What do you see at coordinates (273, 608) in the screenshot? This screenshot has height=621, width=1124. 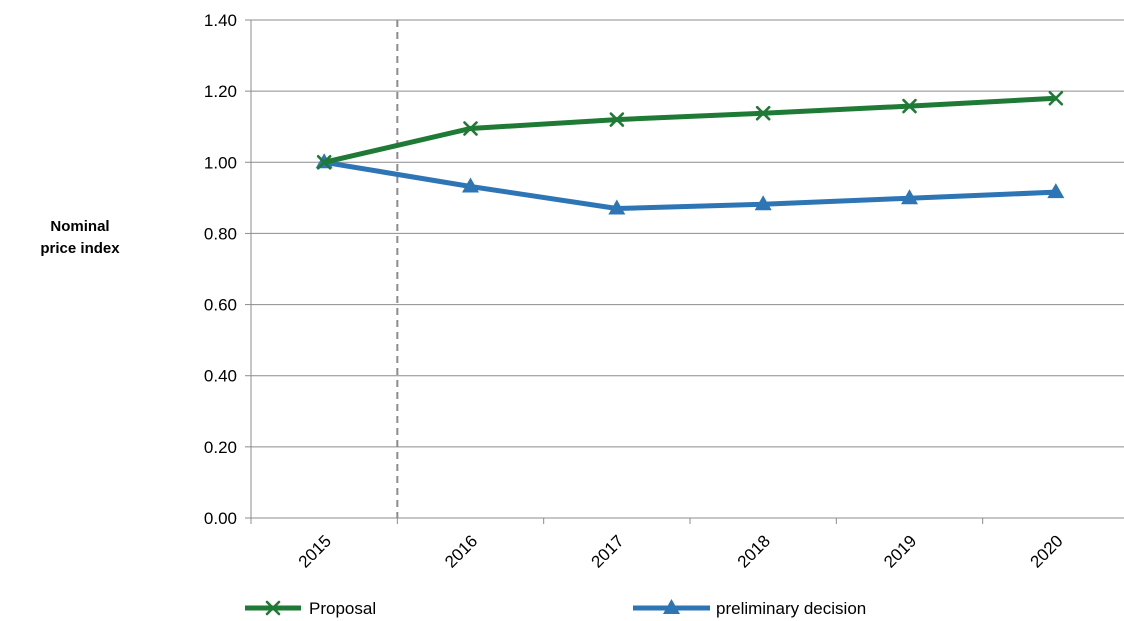 I see `legend-key-proposal-marker` at bounding box center [273, 608].